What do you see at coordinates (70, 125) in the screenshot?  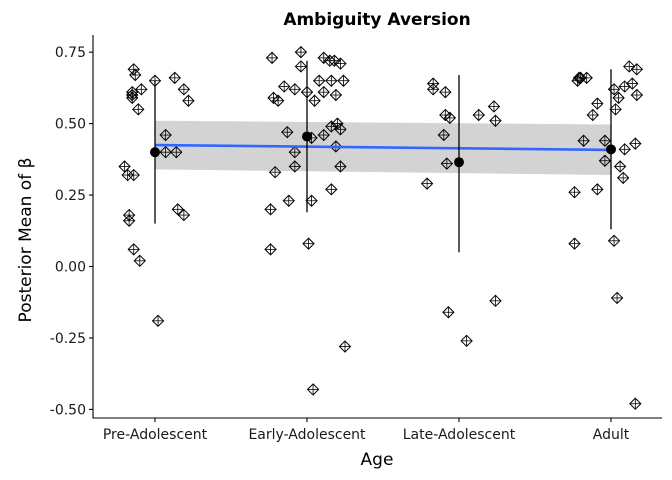 I see `y-tick-label: 0.50` at bounding box center [70, 125].